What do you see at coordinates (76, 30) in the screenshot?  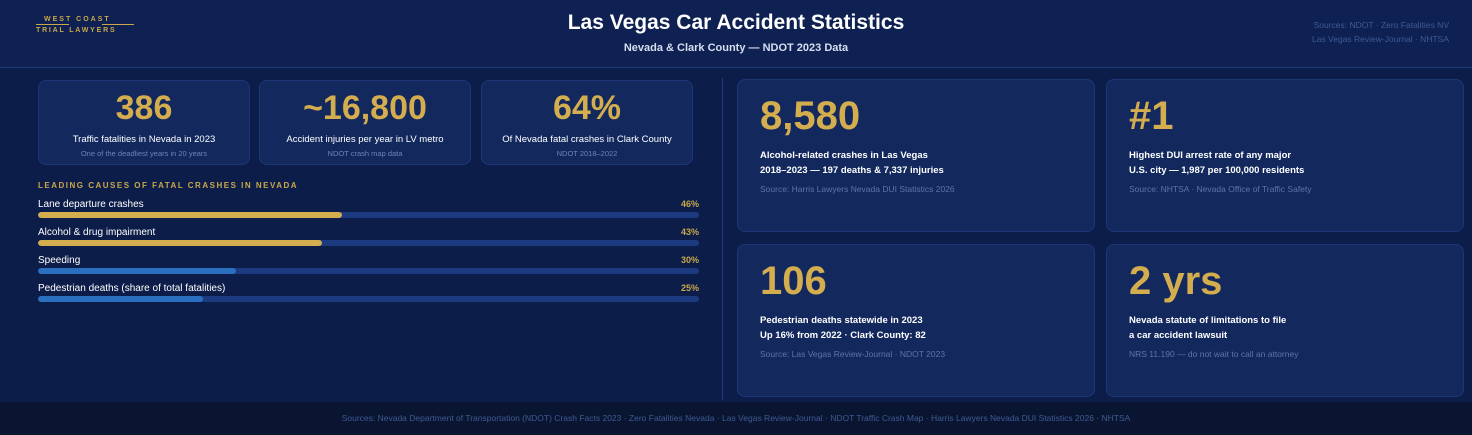 I see `logo-line2: TRIAL LAWYERS` at bounding box center [76, 30].